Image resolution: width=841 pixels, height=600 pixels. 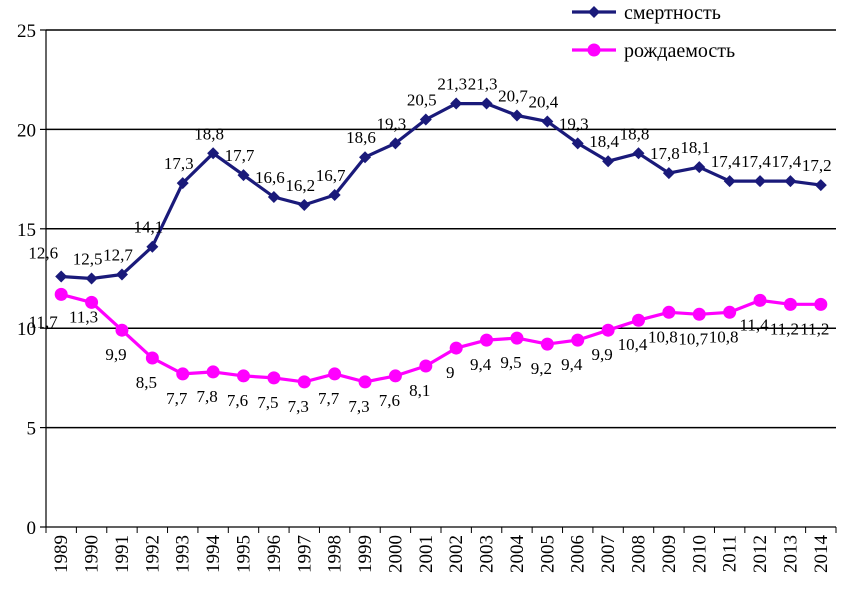 I want to click on data-label: 7,5, so click(x=267, y=402).